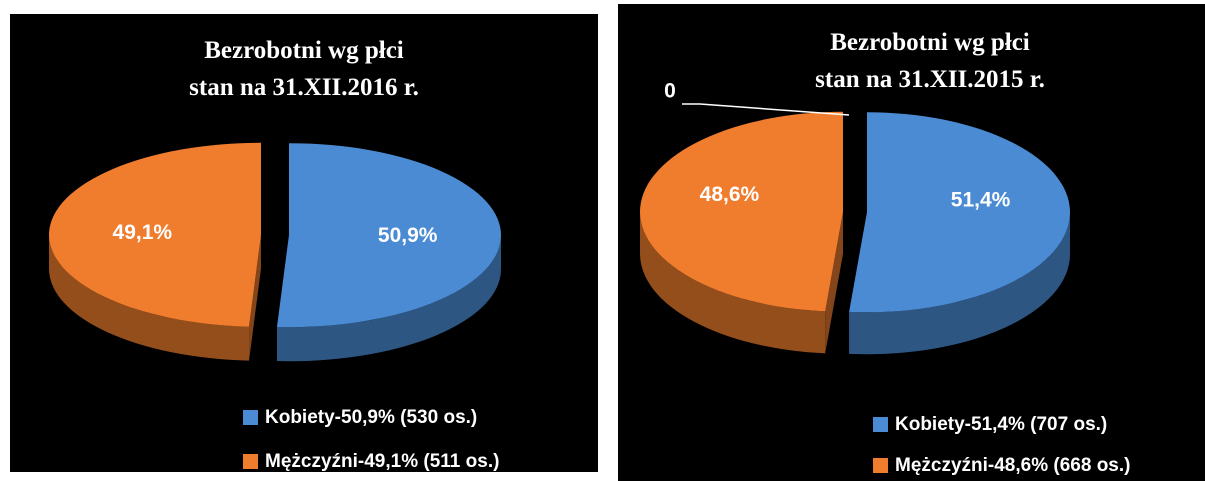  What do you see at coordinates (408, 235) in the screenshot?
I see `value-label: 50,9%` at bounding box center [408, 235].